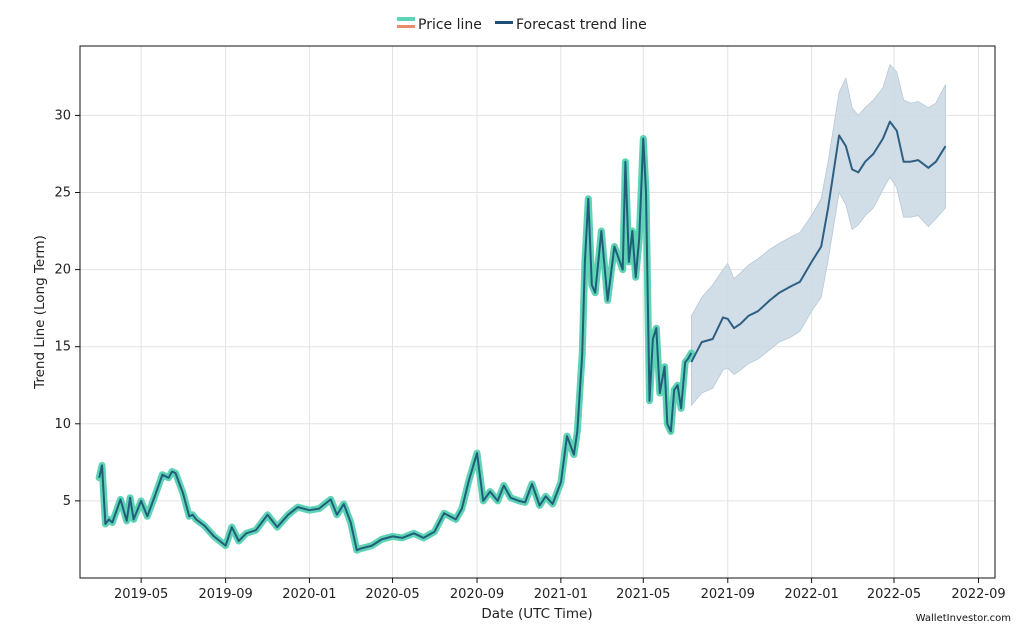  I want to click on legend-price-swatch-accent, so click(406, 26).